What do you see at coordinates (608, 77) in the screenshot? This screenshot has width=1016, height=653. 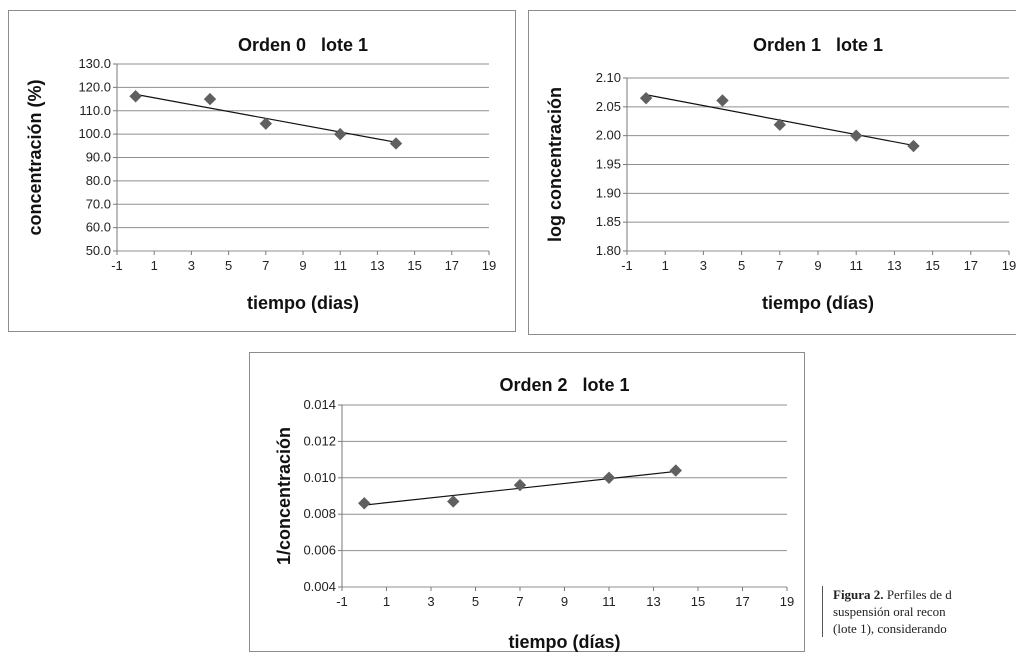 I see `y-tick-label: 2.10` at bounding box center [608, 77].